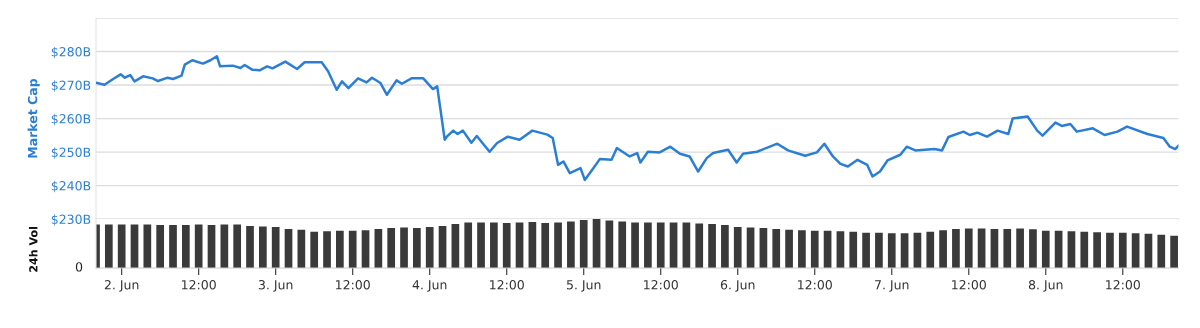  Describe the element at coordinates (429, 286) in the screenshot. I see `x-tick-label: 4. Jun` at that location.